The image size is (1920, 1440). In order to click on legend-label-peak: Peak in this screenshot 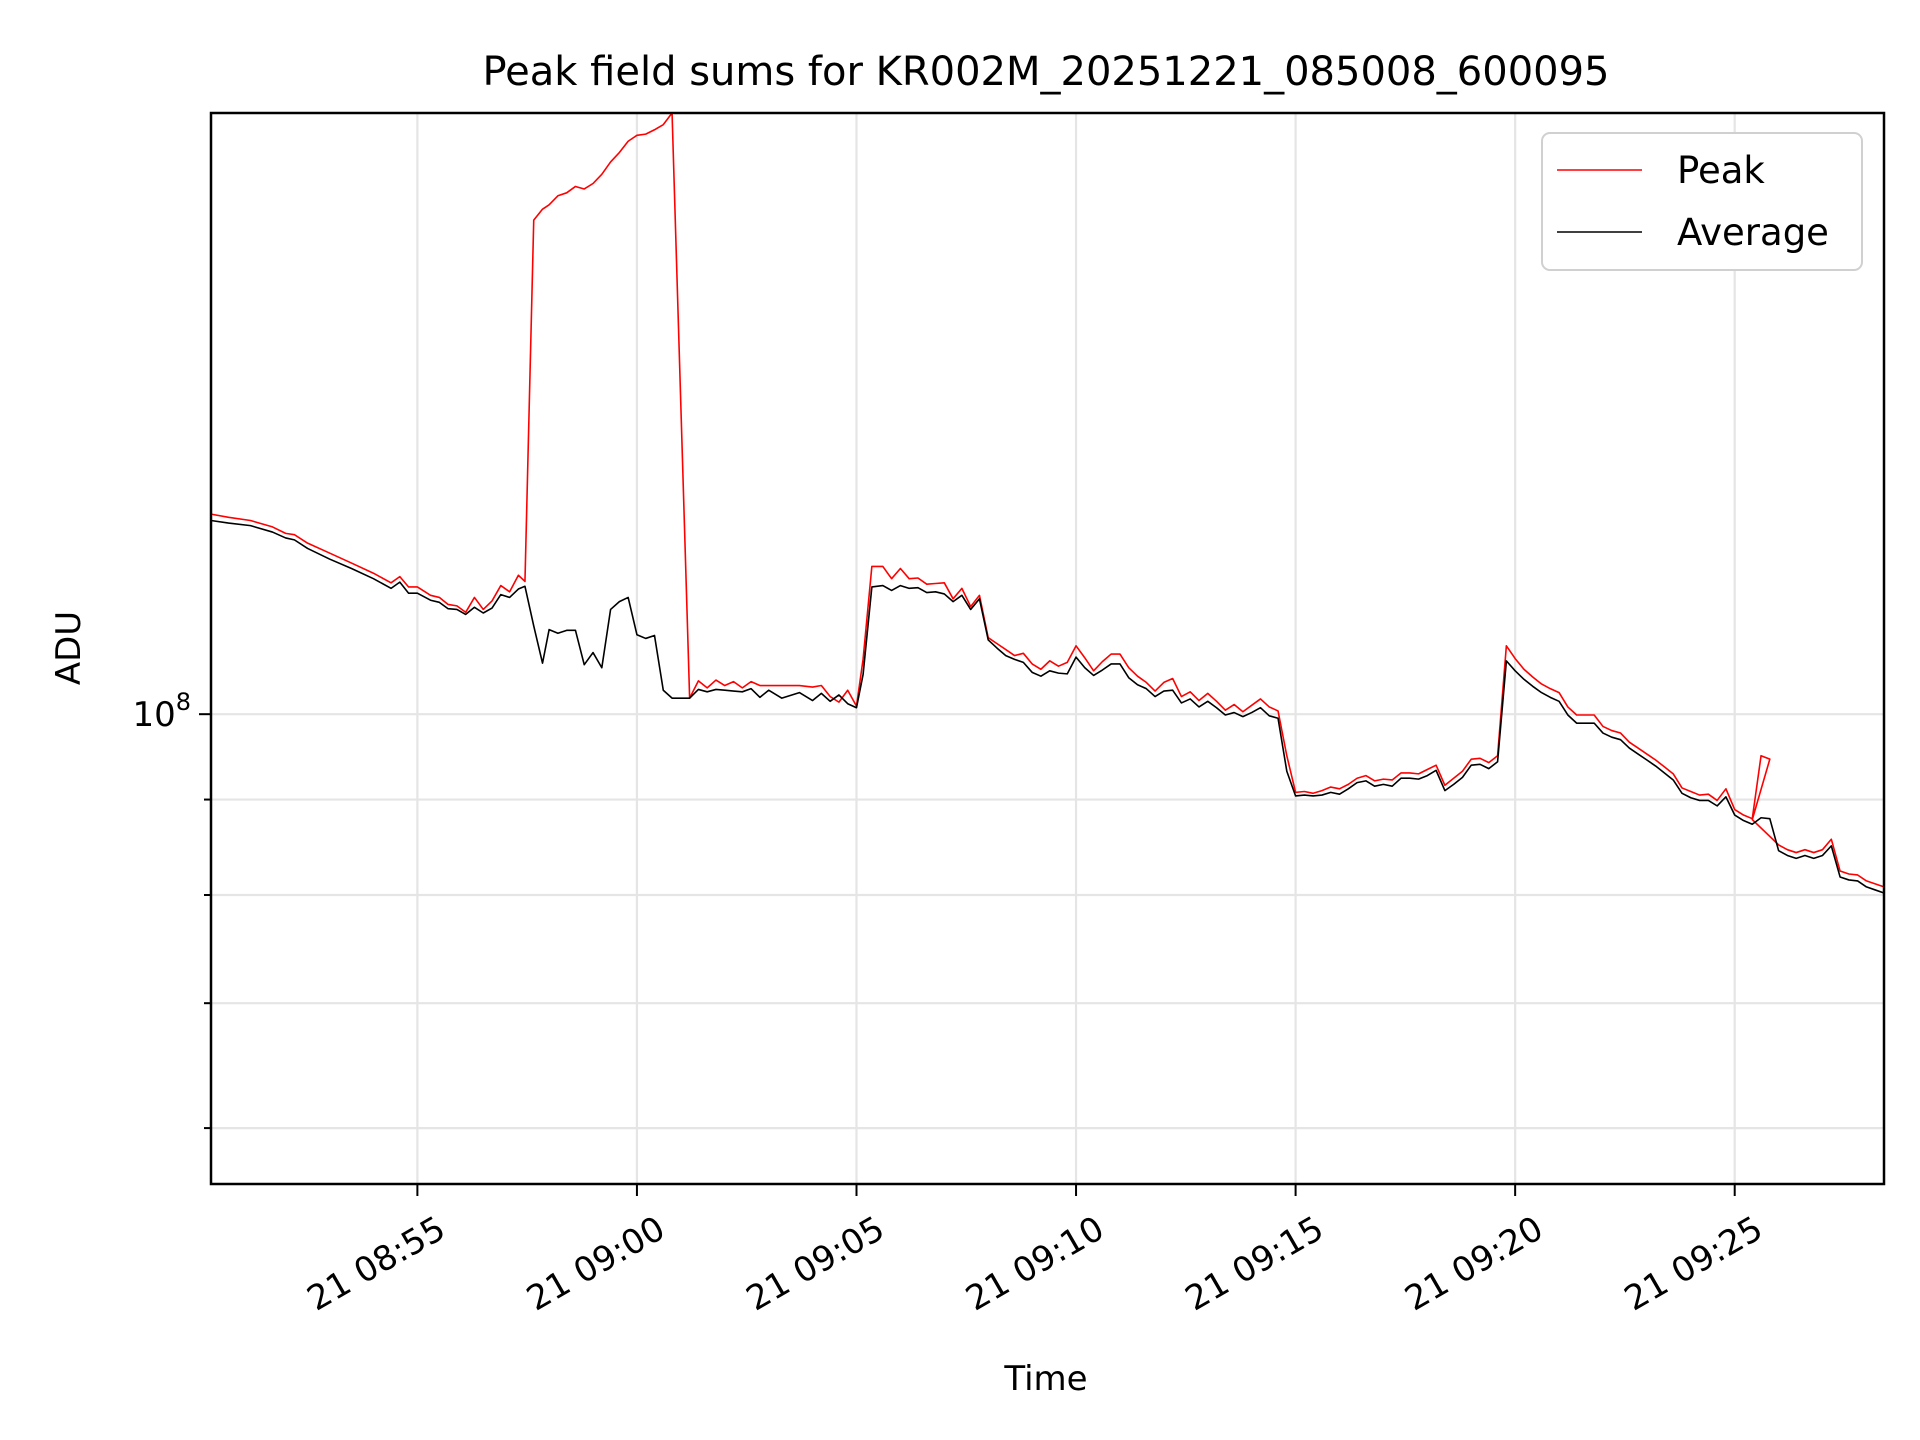, I will do `click(1721, 170)`.